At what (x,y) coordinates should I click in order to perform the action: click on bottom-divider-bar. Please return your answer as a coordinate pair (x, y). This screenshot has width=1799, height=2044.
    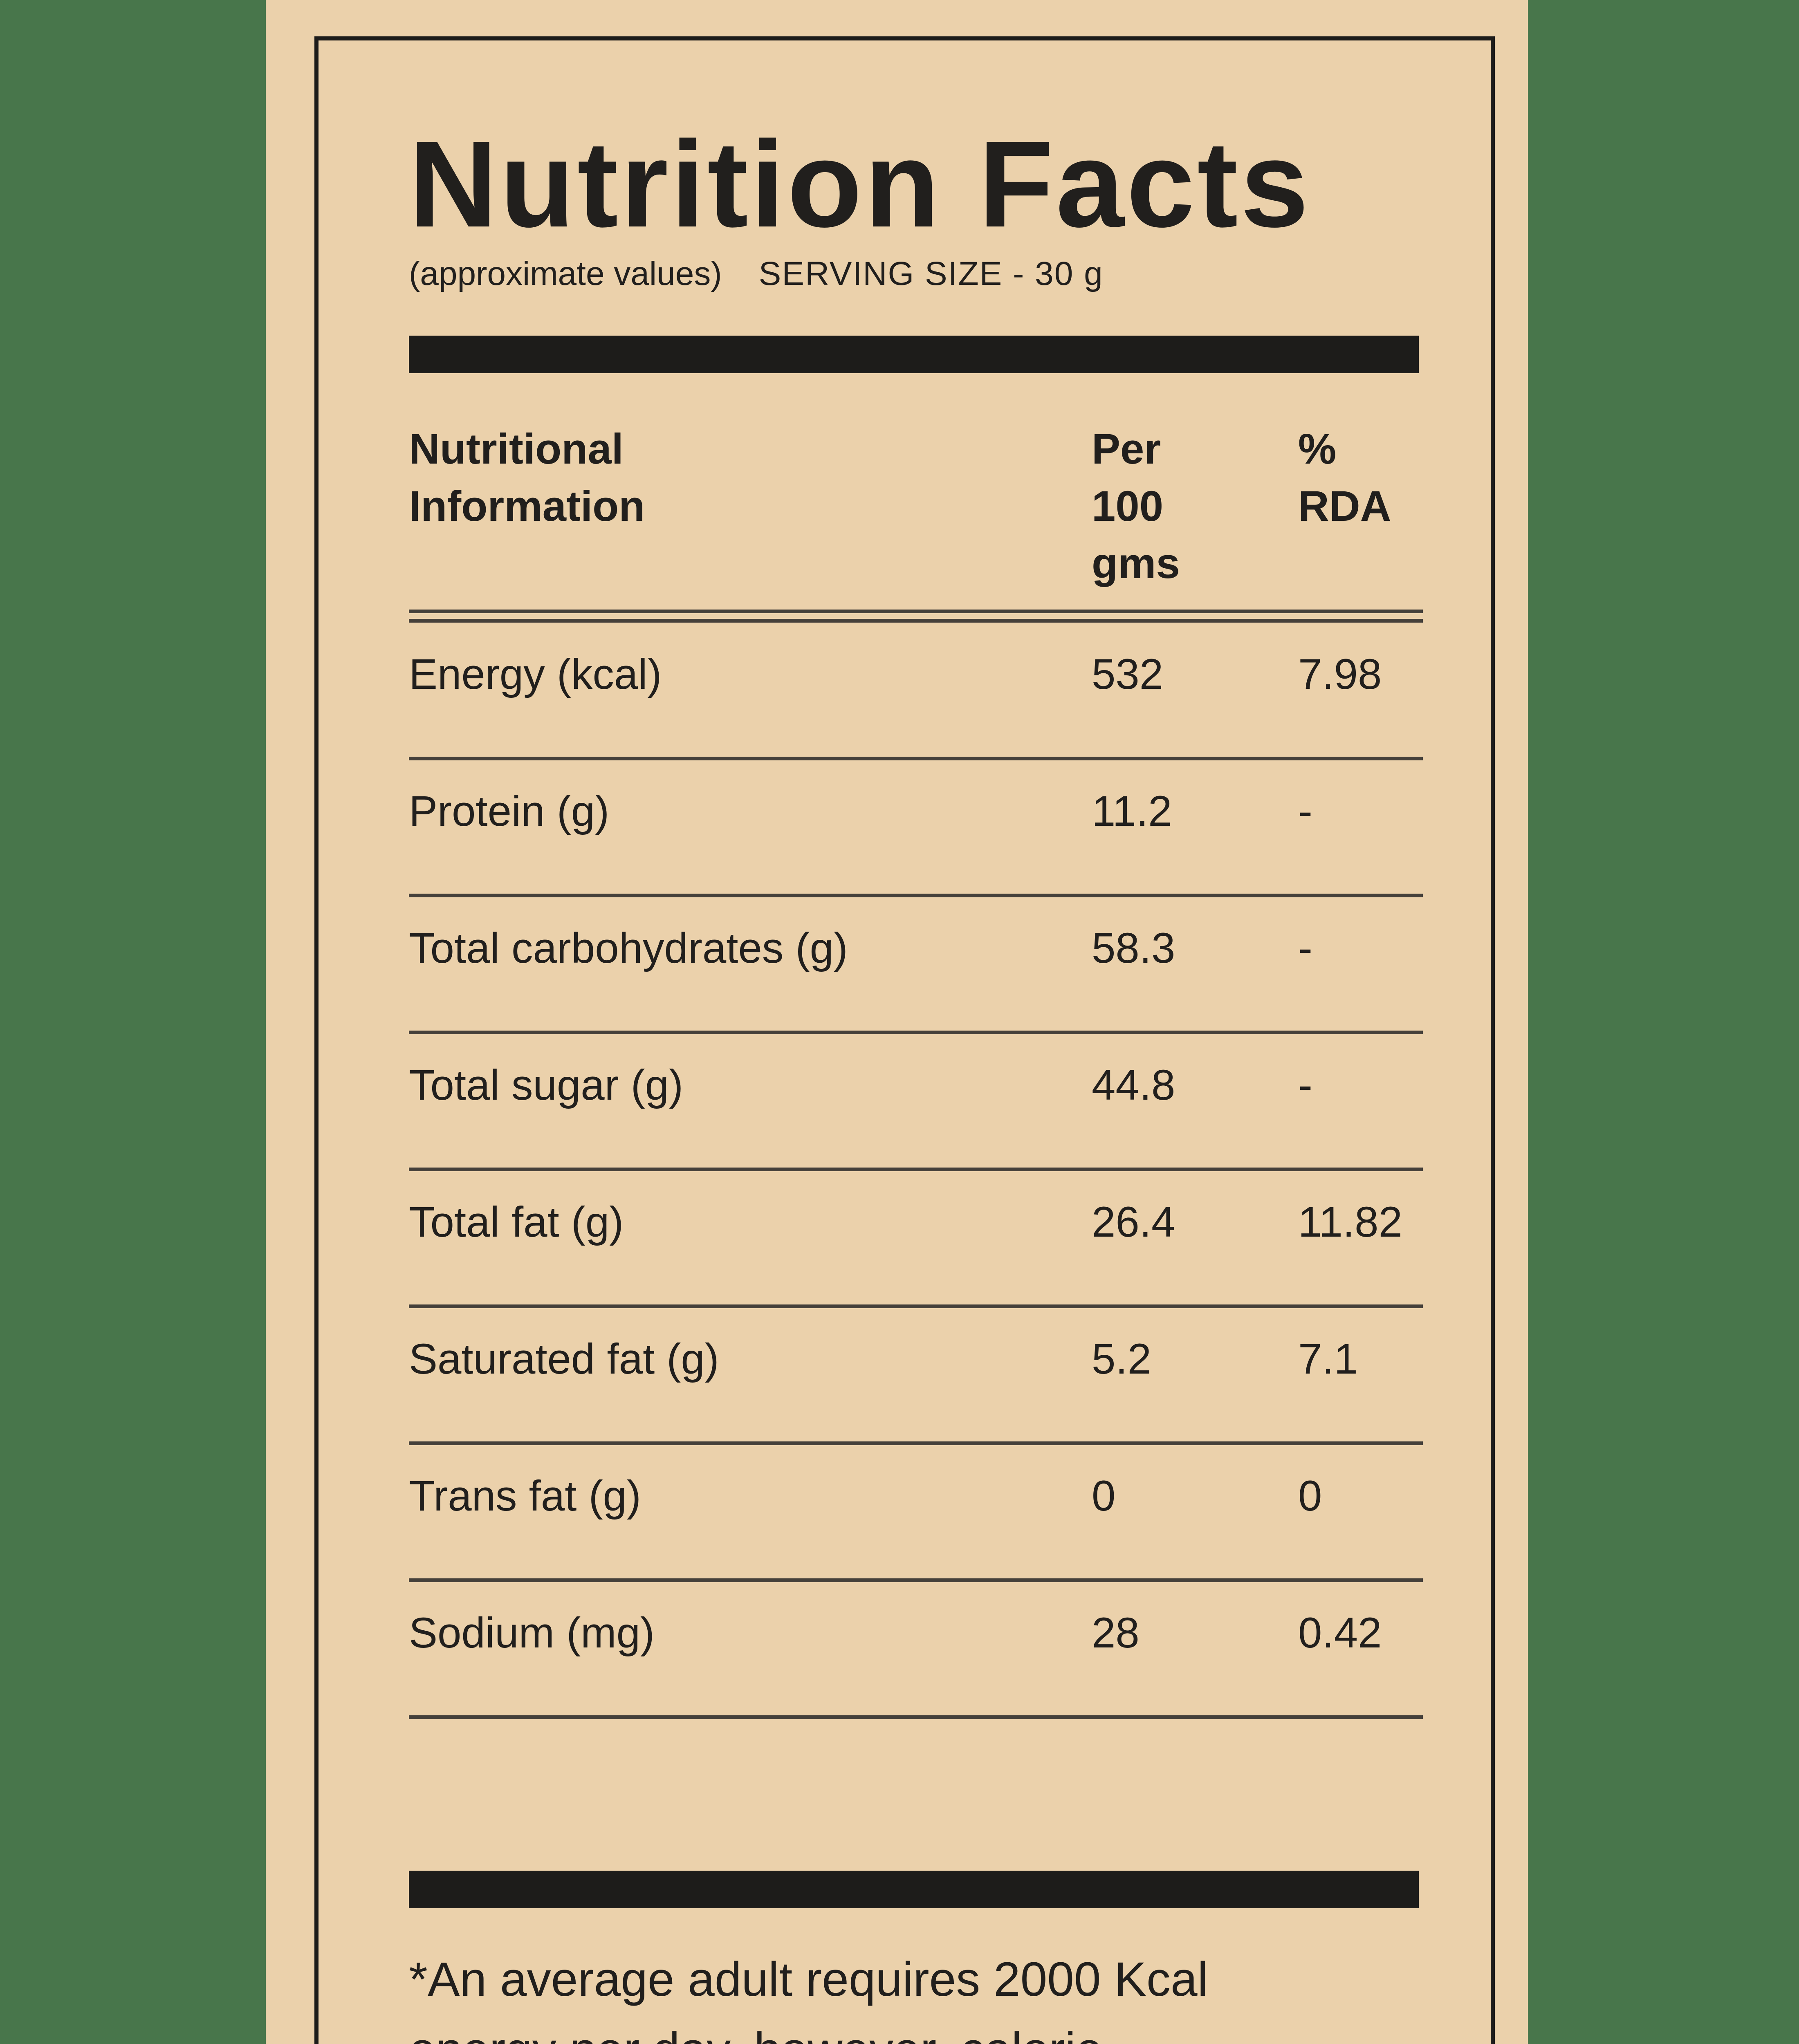
    Looking at the image, I should click on (914, 1889).